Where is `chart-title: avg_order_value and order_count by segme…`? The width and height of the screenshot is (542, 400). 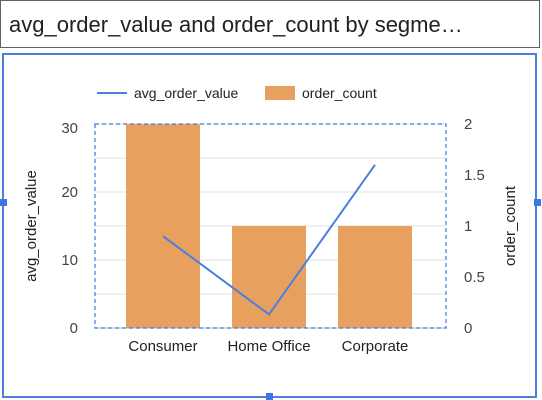 chart-title: avg_order_value and order_count by segme… is located at coordinates (236, 24).